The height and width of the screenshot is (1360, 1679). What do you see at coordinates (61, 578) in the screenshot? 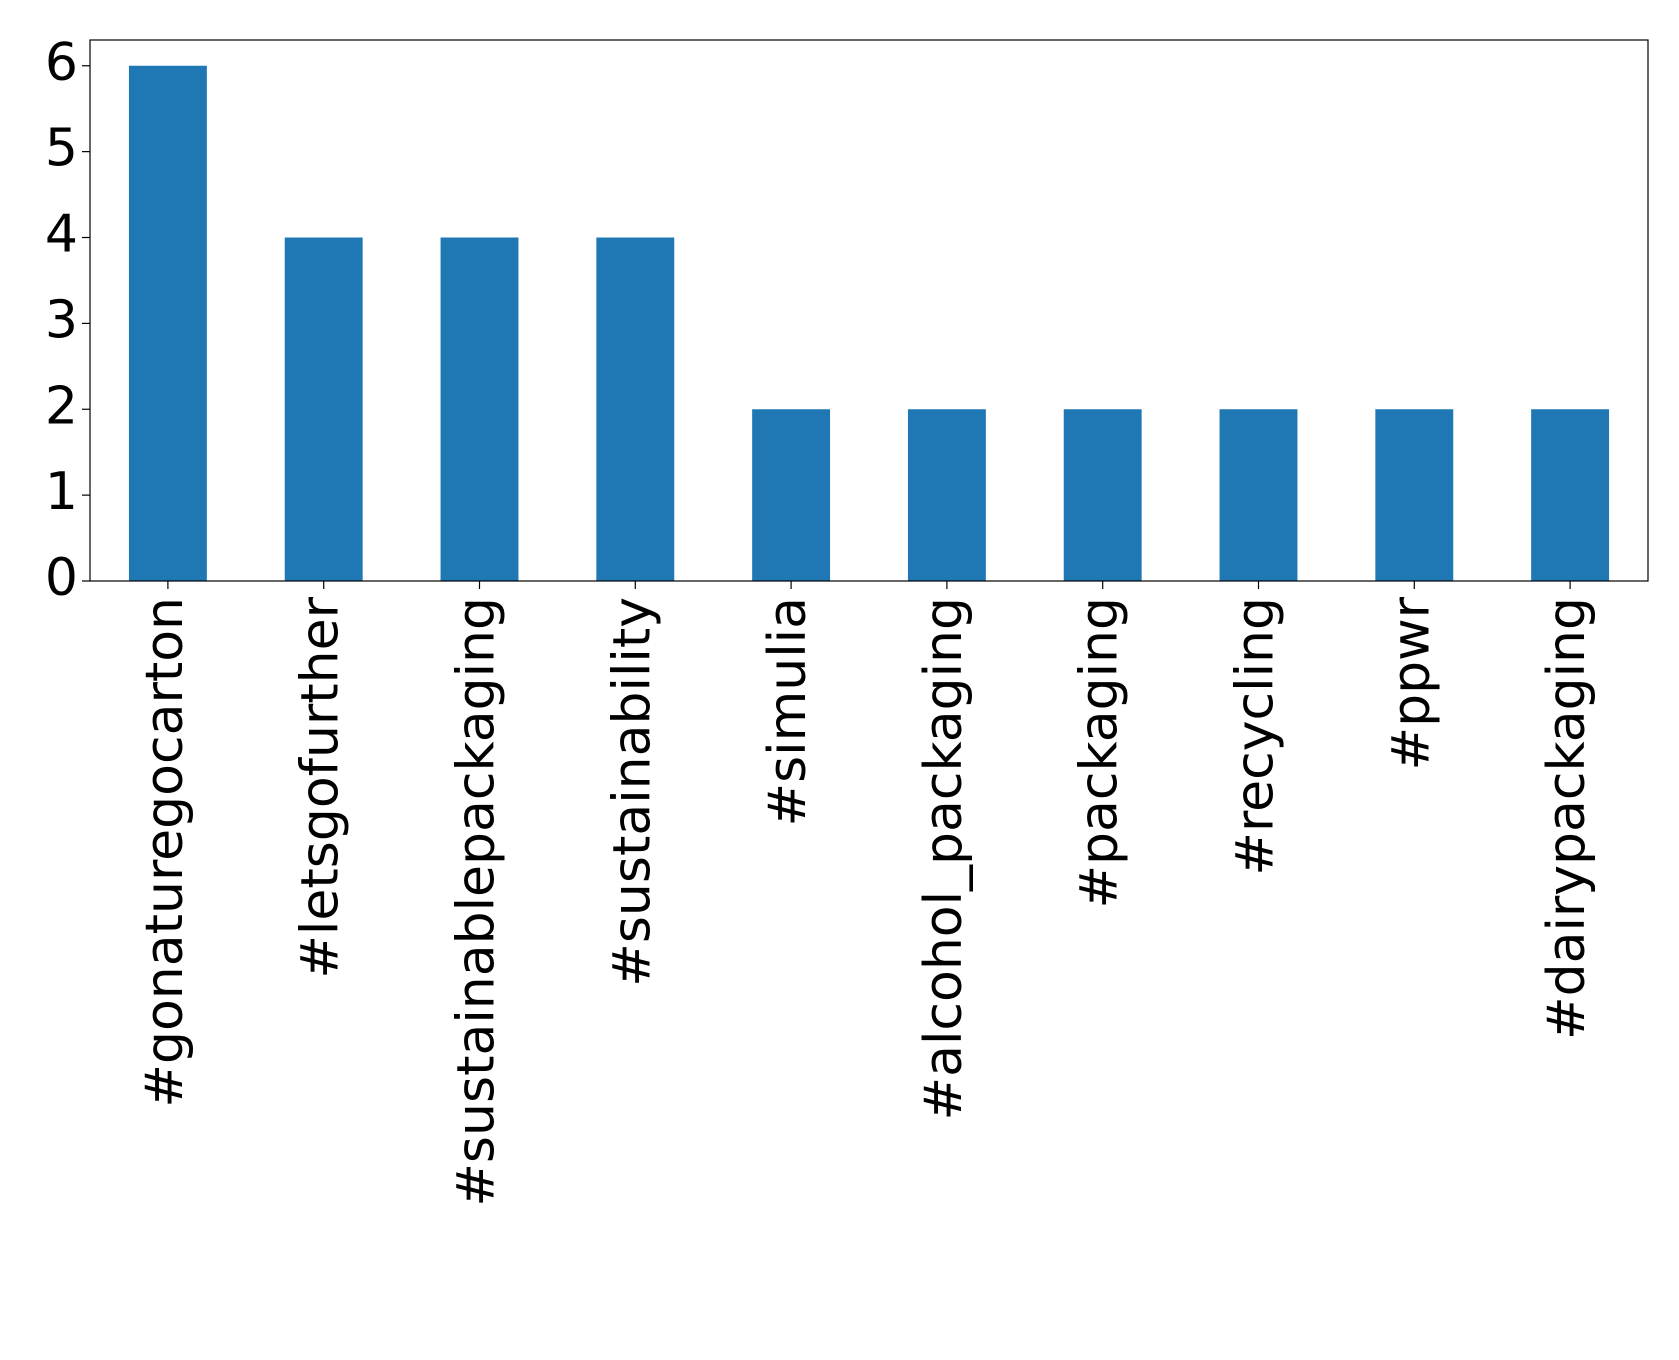
I see `y-tick-label: 0` at bounding box center [61, 578].